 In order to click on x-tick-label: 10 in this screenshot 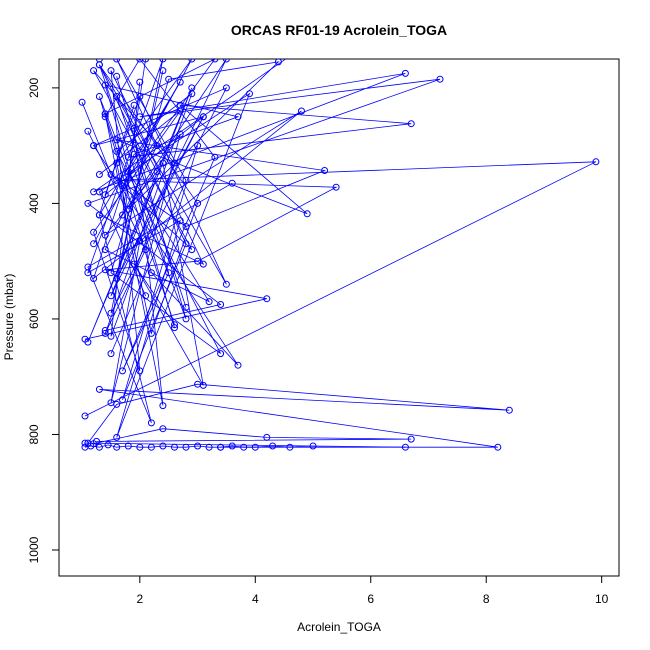, I will do `click(602, 599)`.